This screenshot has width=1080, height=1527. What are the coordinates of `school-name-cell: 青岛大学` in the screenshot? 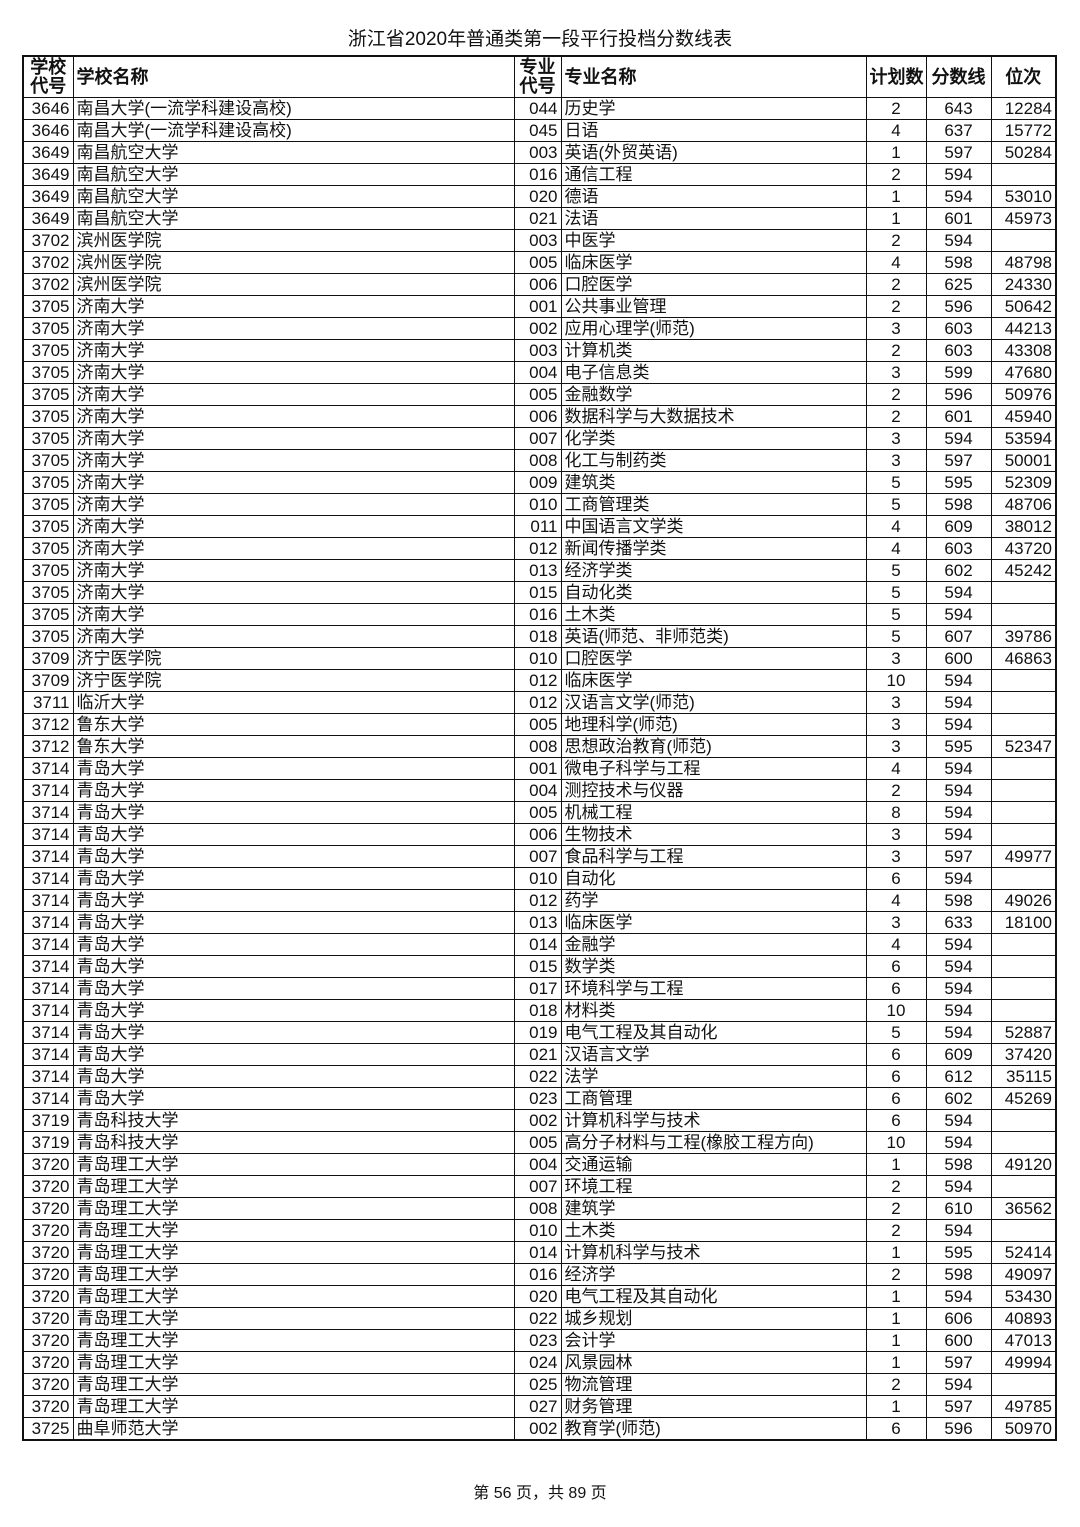 It's located at (293, 922).